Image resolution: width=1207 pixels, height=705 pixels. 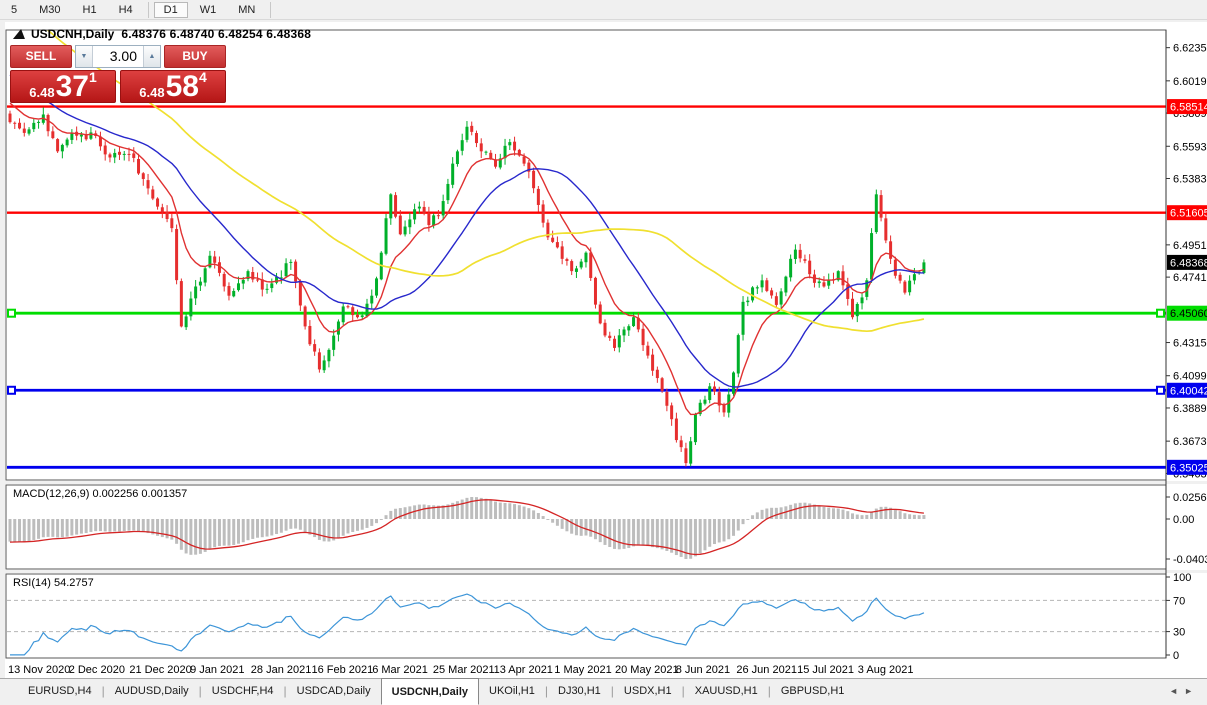 What do you see at coordinates (151, 691) in the screenshot?
I see `tab-audusd: AUDUSD,Daily` at bounding box center [151, 691].